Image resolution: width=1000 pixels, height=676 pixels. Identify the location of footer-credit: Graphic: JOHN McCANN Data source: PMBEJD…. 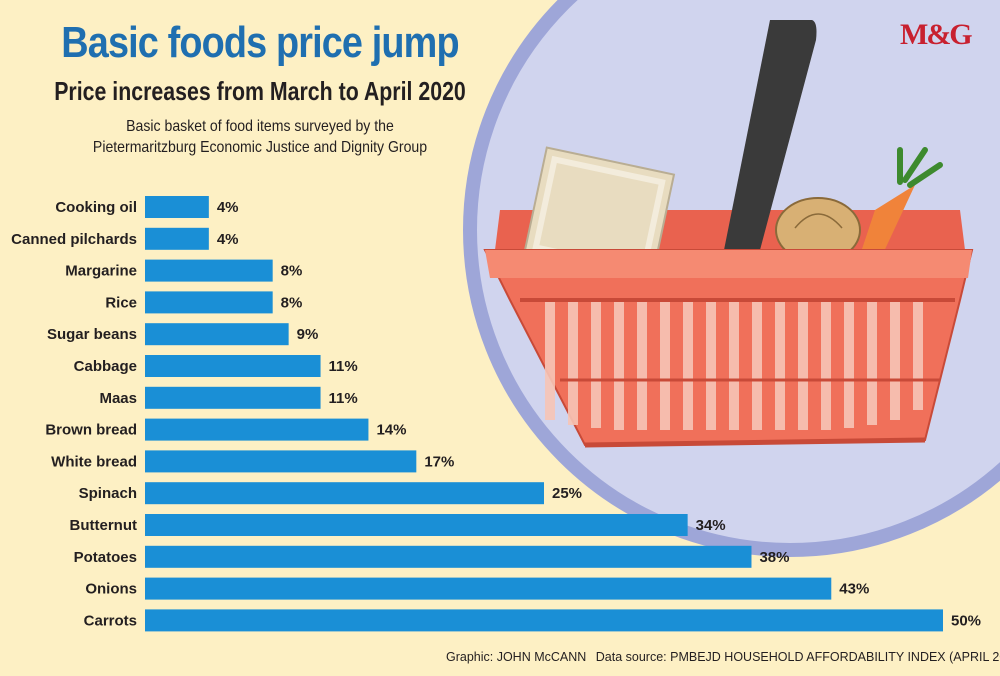
(720, 657).